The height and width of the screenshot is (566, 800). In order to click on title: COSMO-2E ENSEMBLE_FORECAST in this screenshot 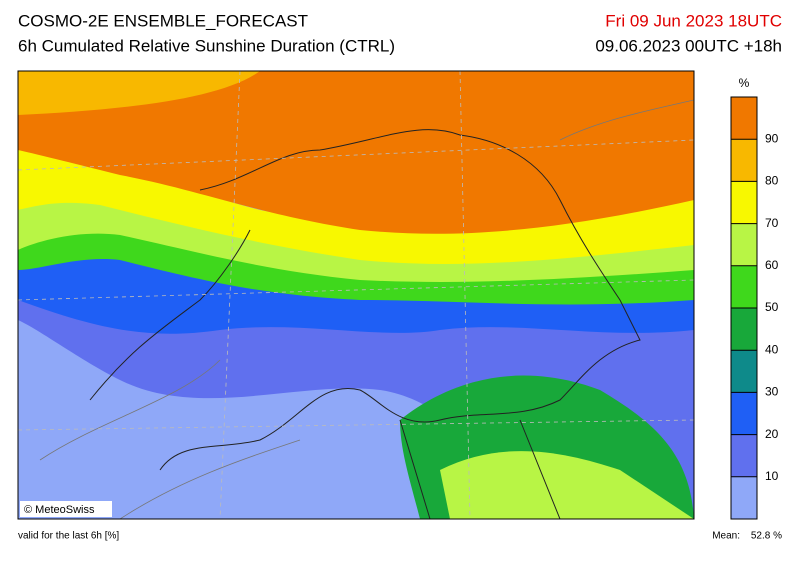, I will do `click(163, 20)`.